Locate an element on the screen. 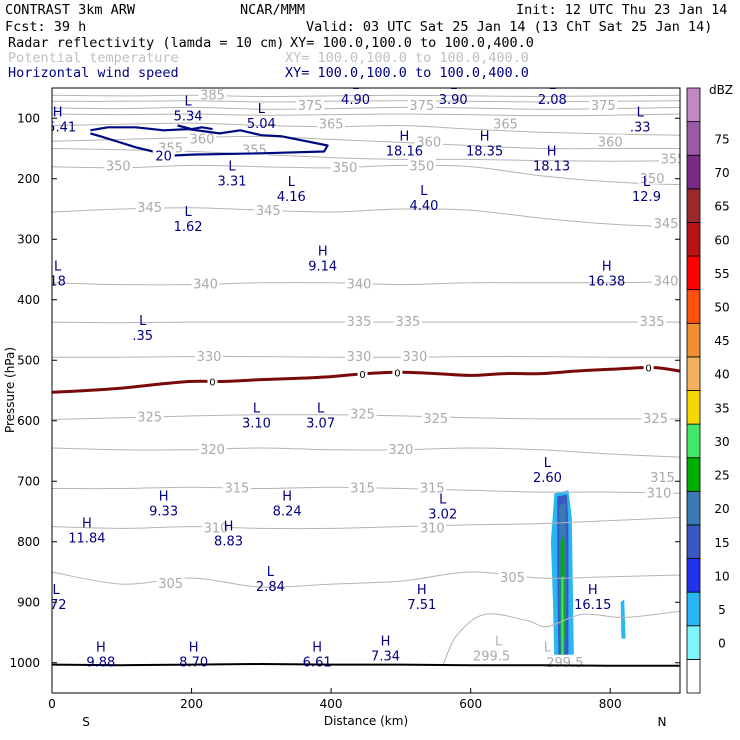 The height and width of the screenshot is (740, 740). x-axis-title: Distance (km) is located at coordinates (366, 721).